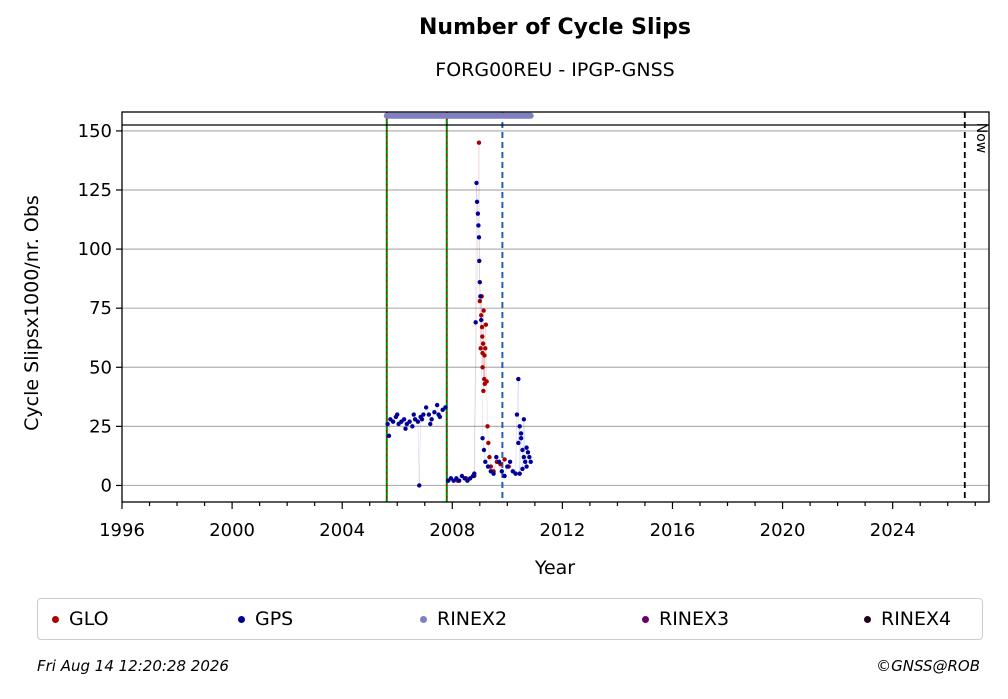 The width and height of the screenshot is (1008, 699). I want to click on gps-marker-icon, so click(241, 619).